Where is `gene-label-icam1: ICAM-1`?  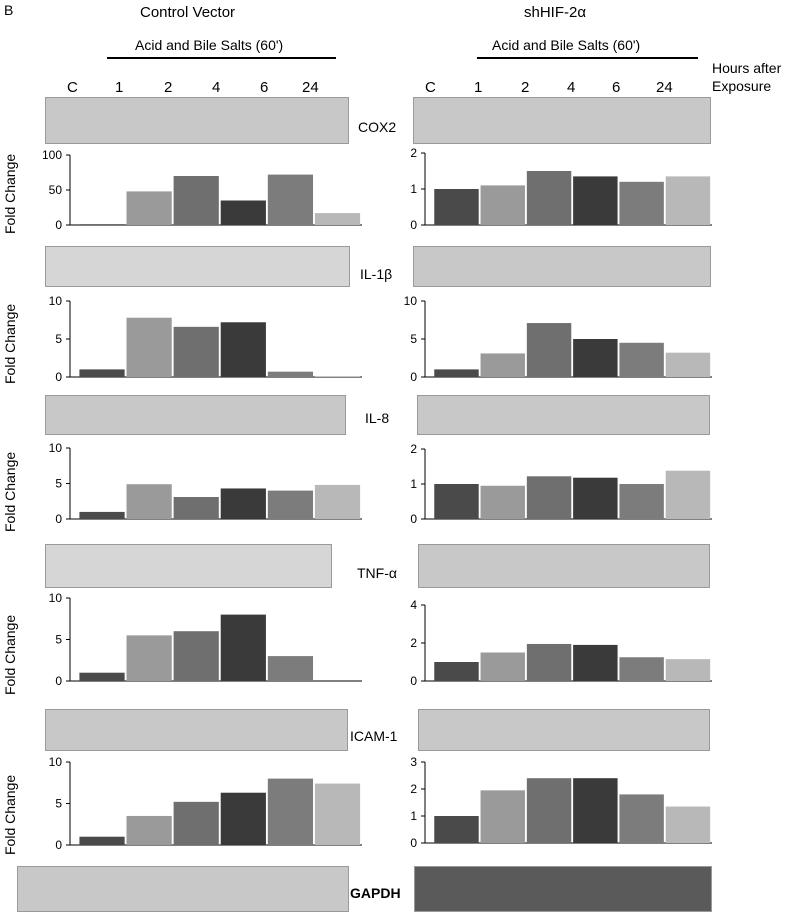
gene-label-icam1: ICAM-1 is located at coordinates (374, 736).